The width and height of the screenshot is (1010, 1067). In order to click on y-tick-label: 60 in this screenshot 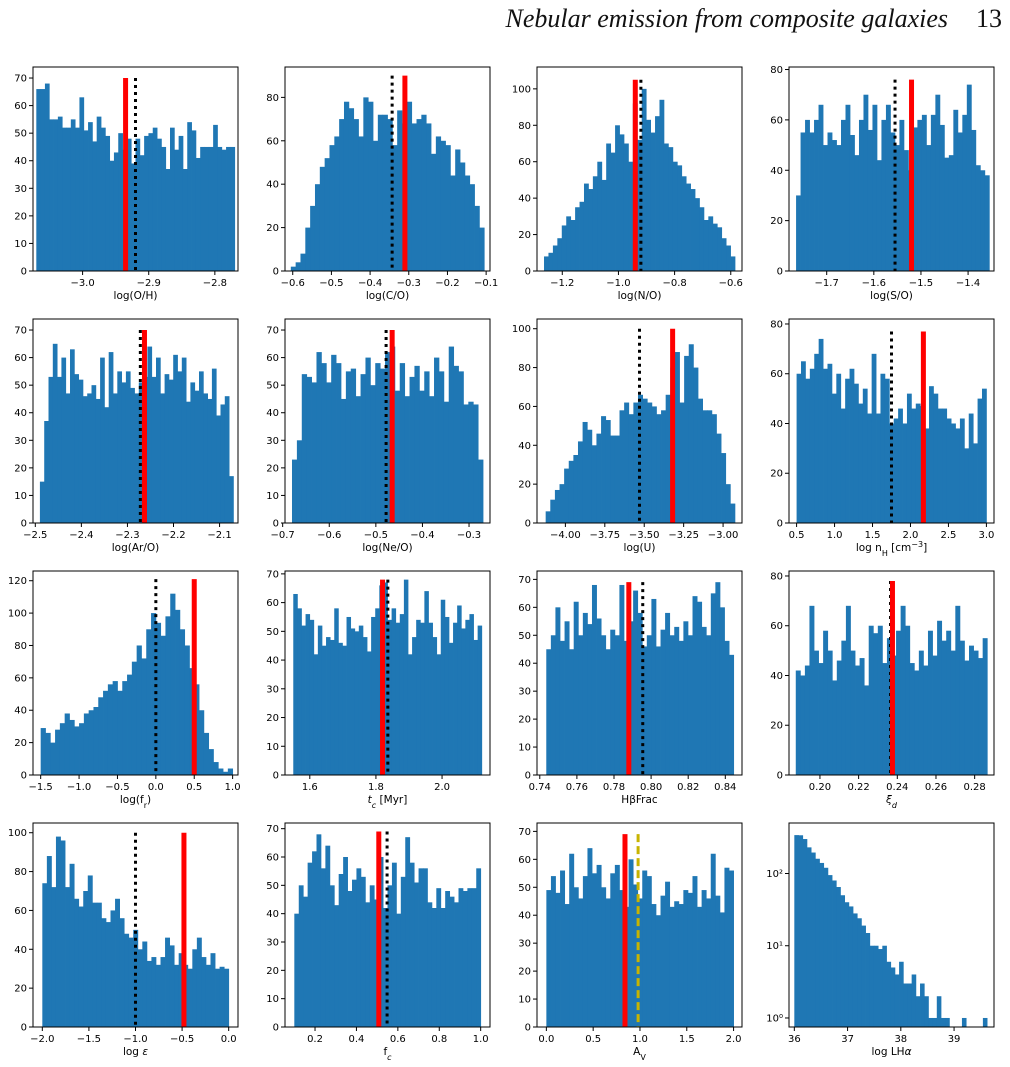, I will do `click(272, 358)`.